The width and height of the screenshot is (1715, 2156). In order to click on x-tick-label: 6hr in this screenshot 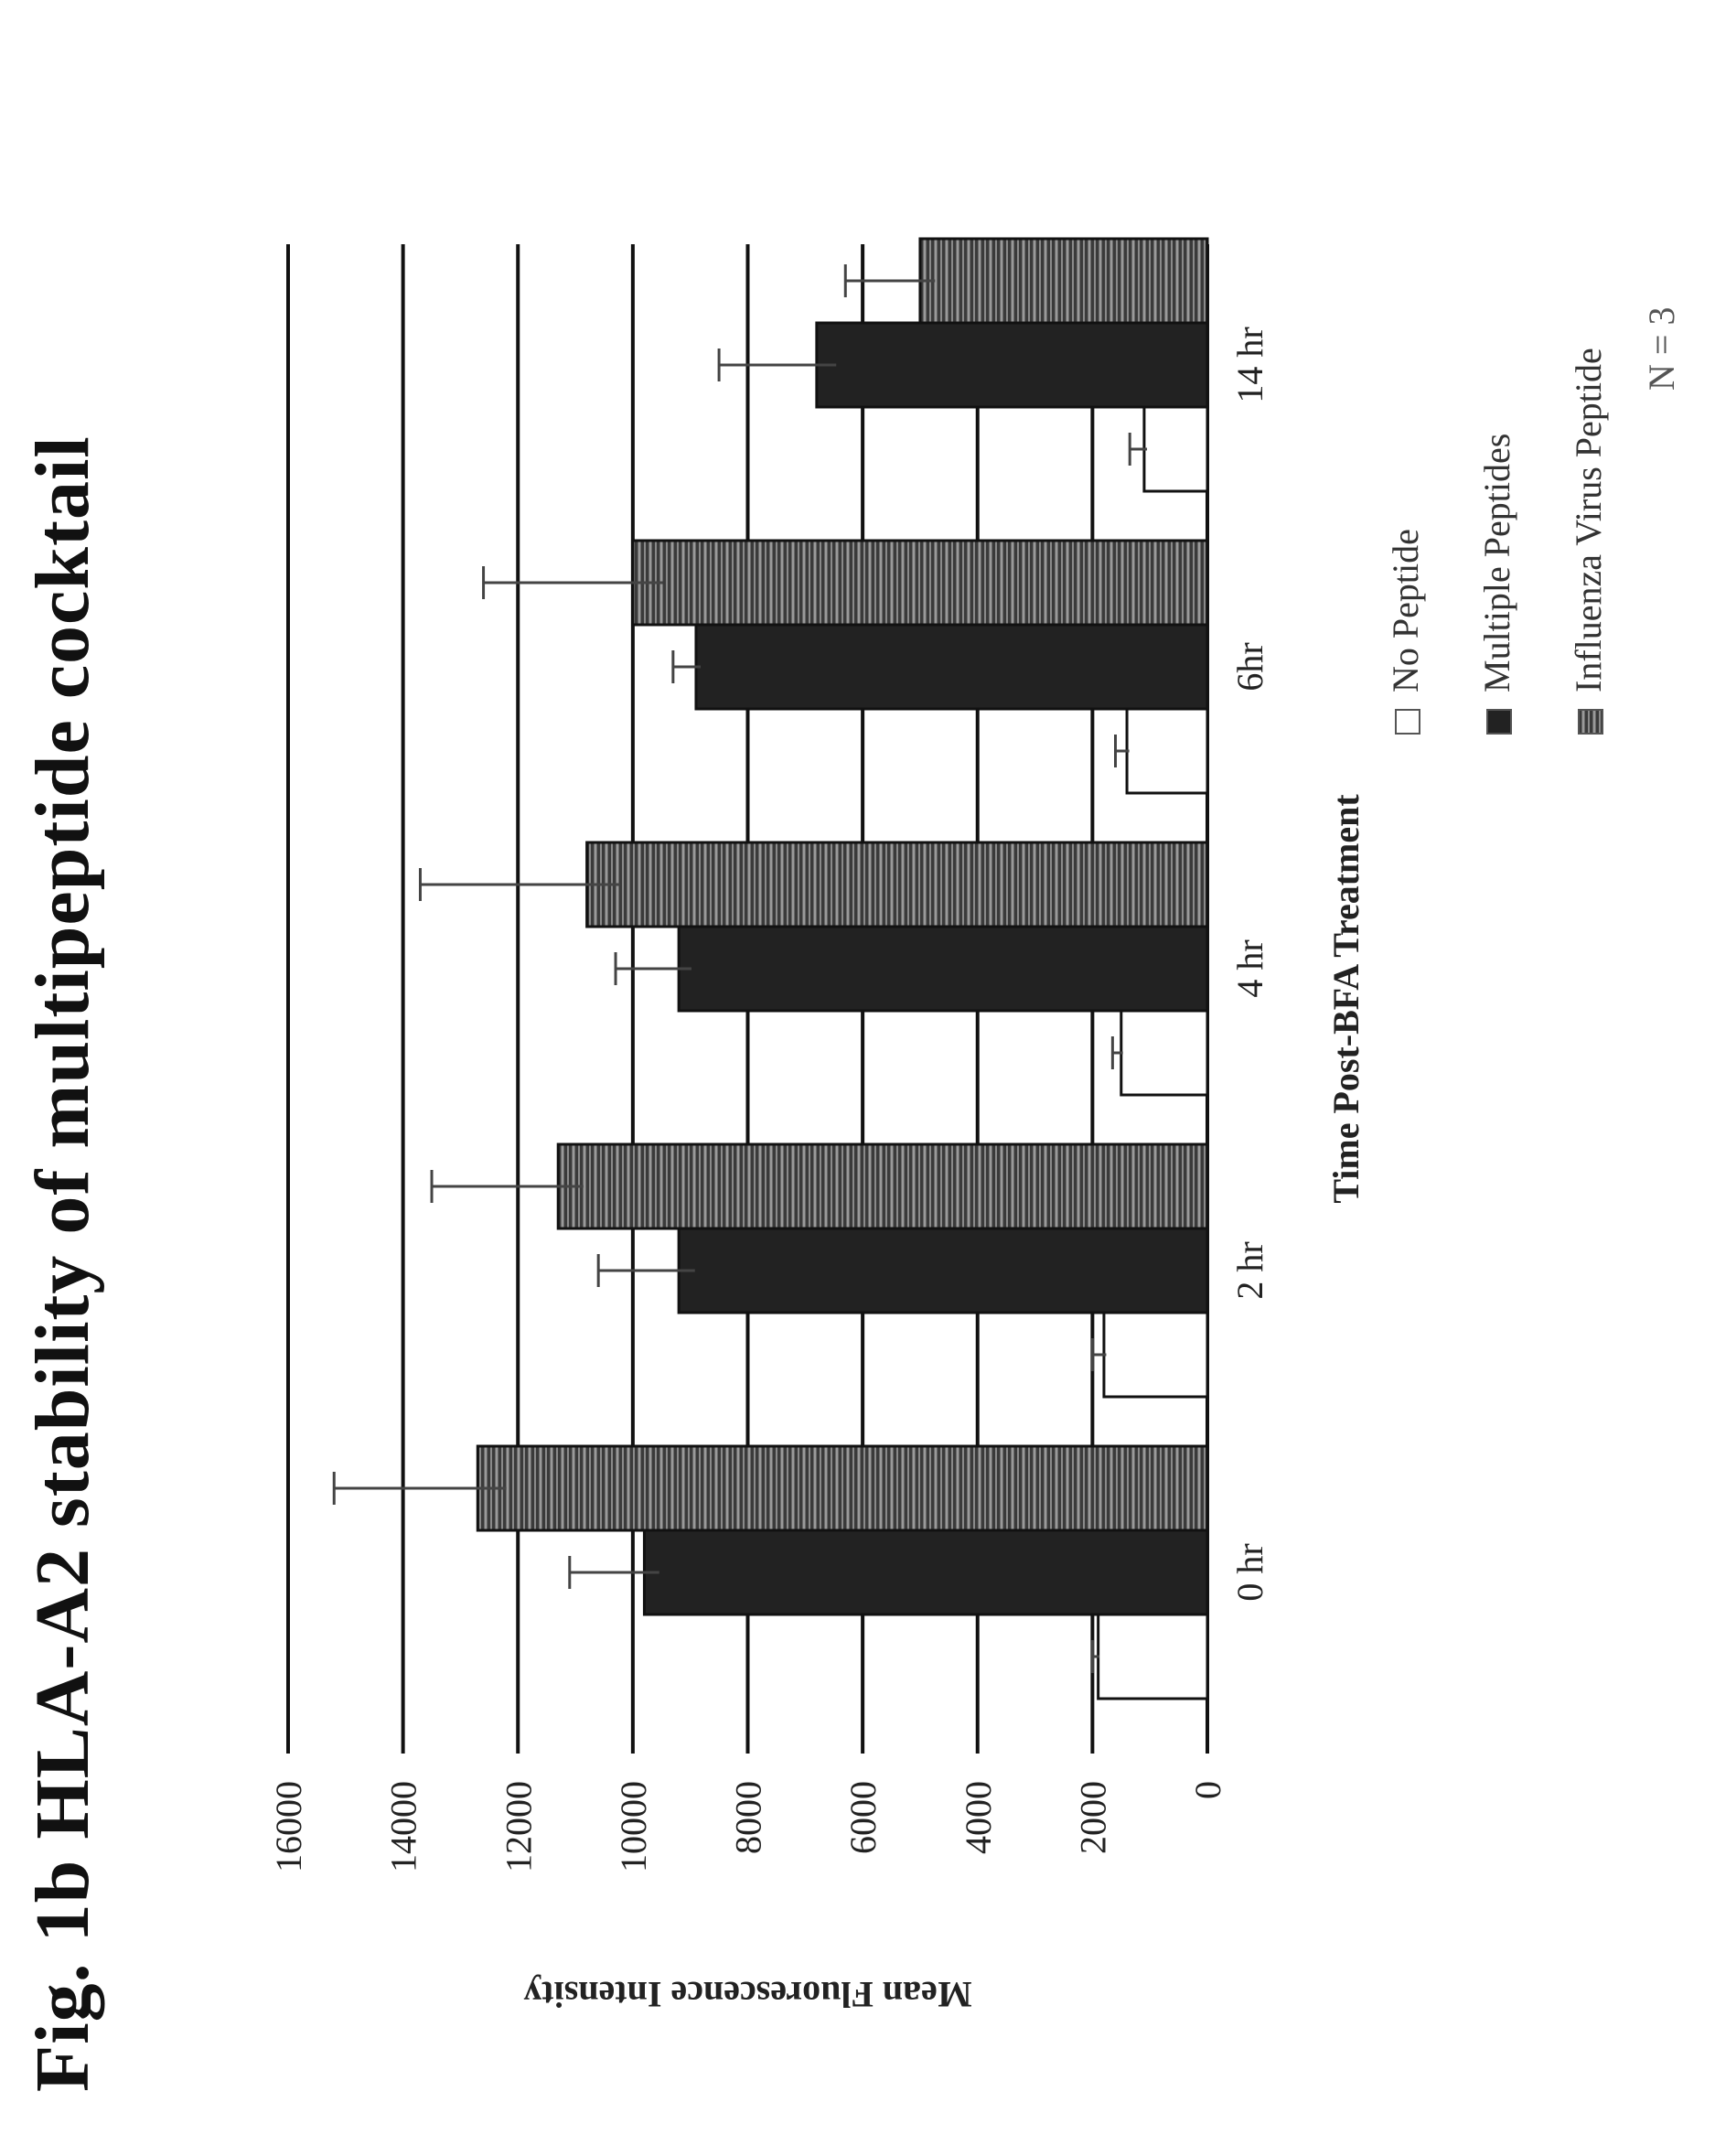, I will do `click(1249, 666)`.